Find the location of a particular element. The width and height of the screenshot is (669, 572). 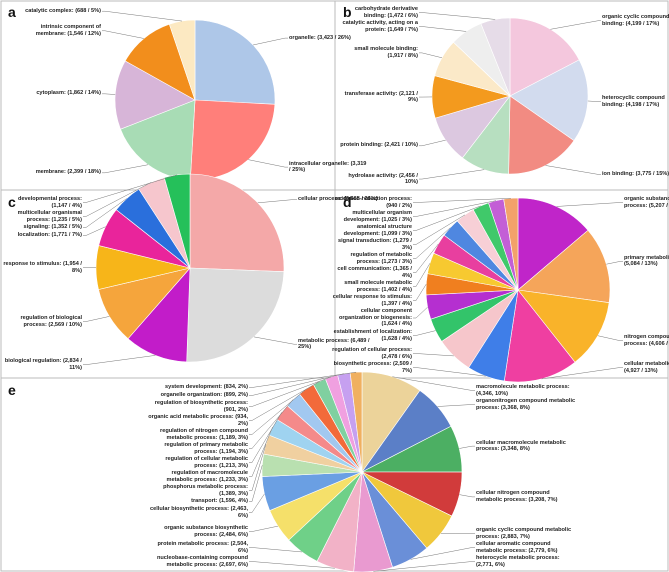

value-label: (3,348, 8%) is located at coordinates (515, 449).